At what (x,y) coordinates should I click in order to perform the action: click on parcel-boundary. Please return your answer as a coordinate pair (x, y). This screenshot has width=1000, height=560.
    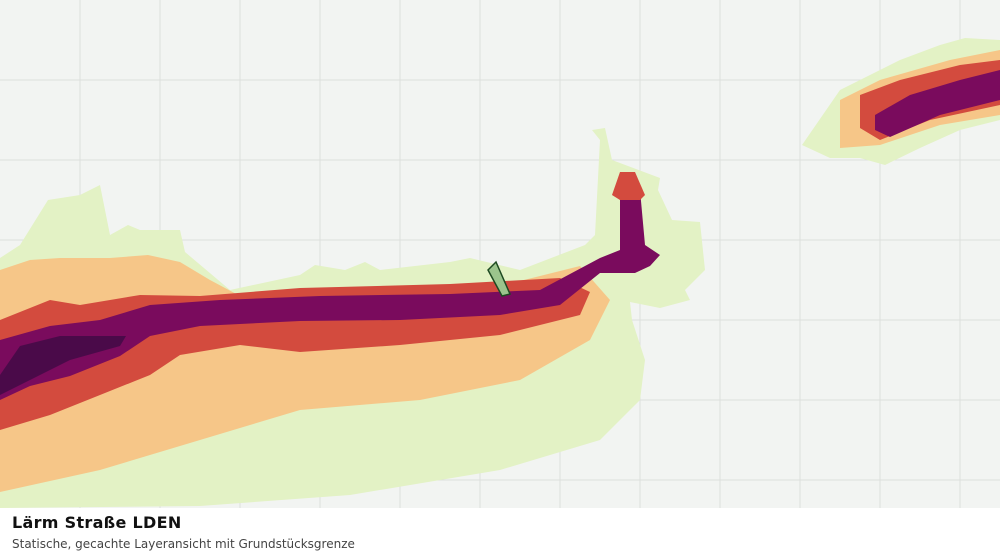
    Looking at the image, I should click on (499, 278).